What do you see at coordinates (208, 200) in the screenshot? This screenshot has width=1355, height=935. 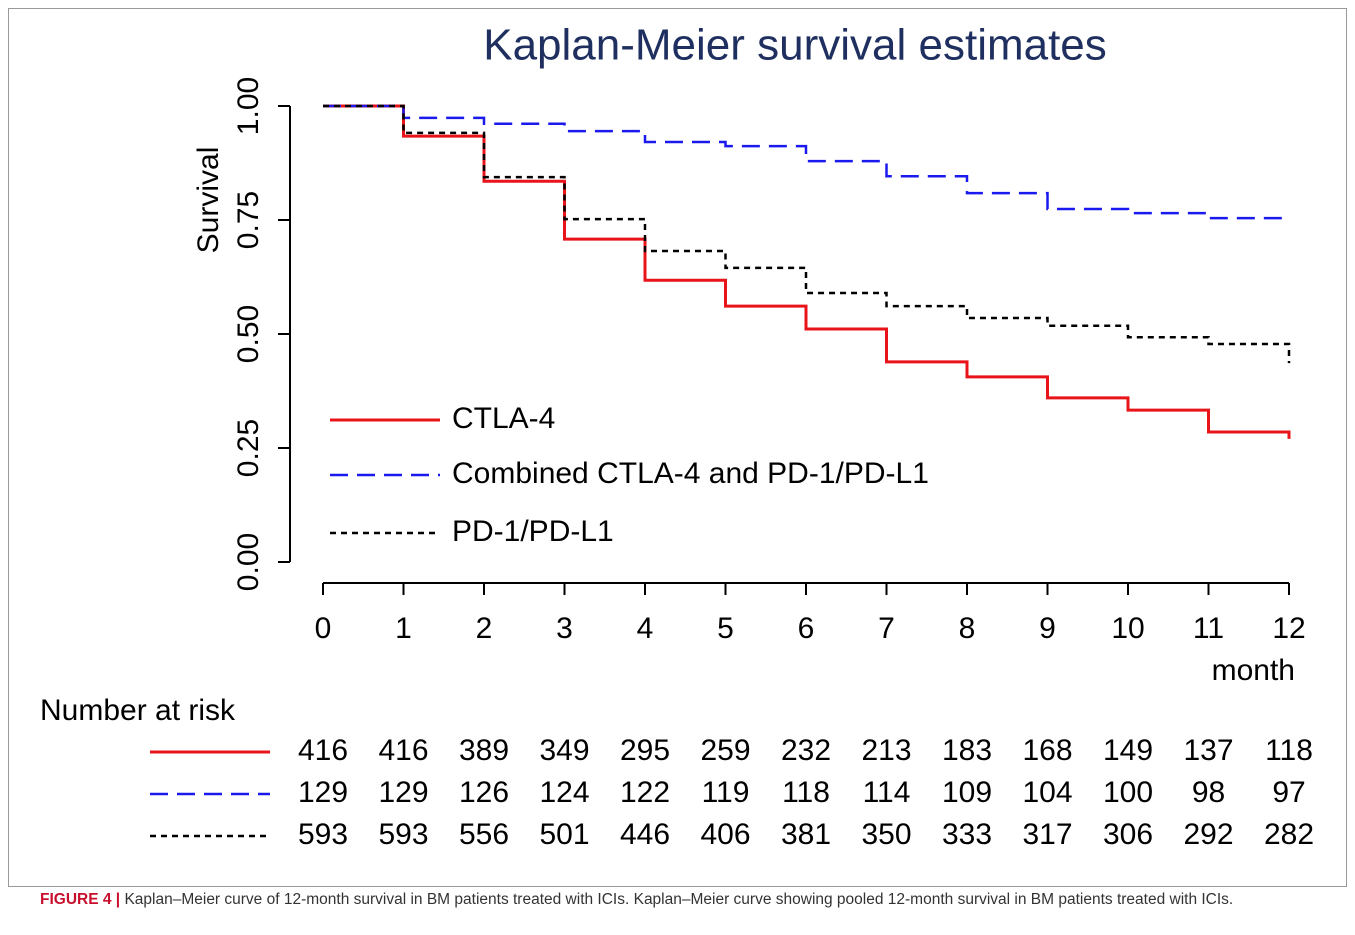 I see `y-axis-label: Survival` at bounding box center [208, 200].